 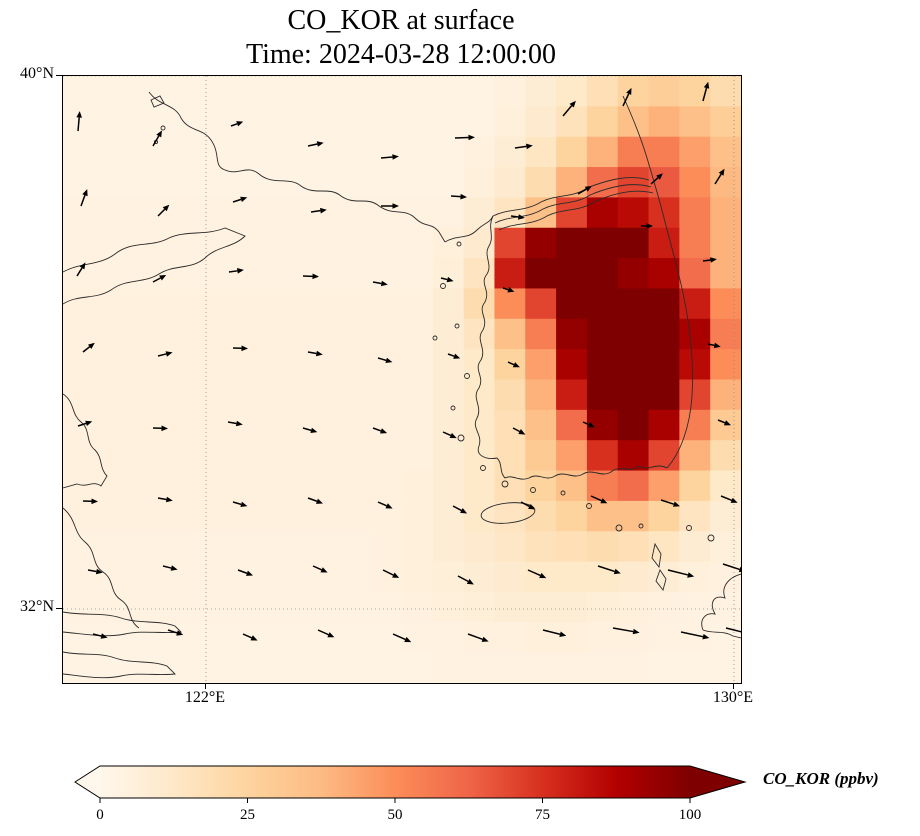 I want to click on colorbar: 0 25 50 75 100, so click(x=412, y=799).